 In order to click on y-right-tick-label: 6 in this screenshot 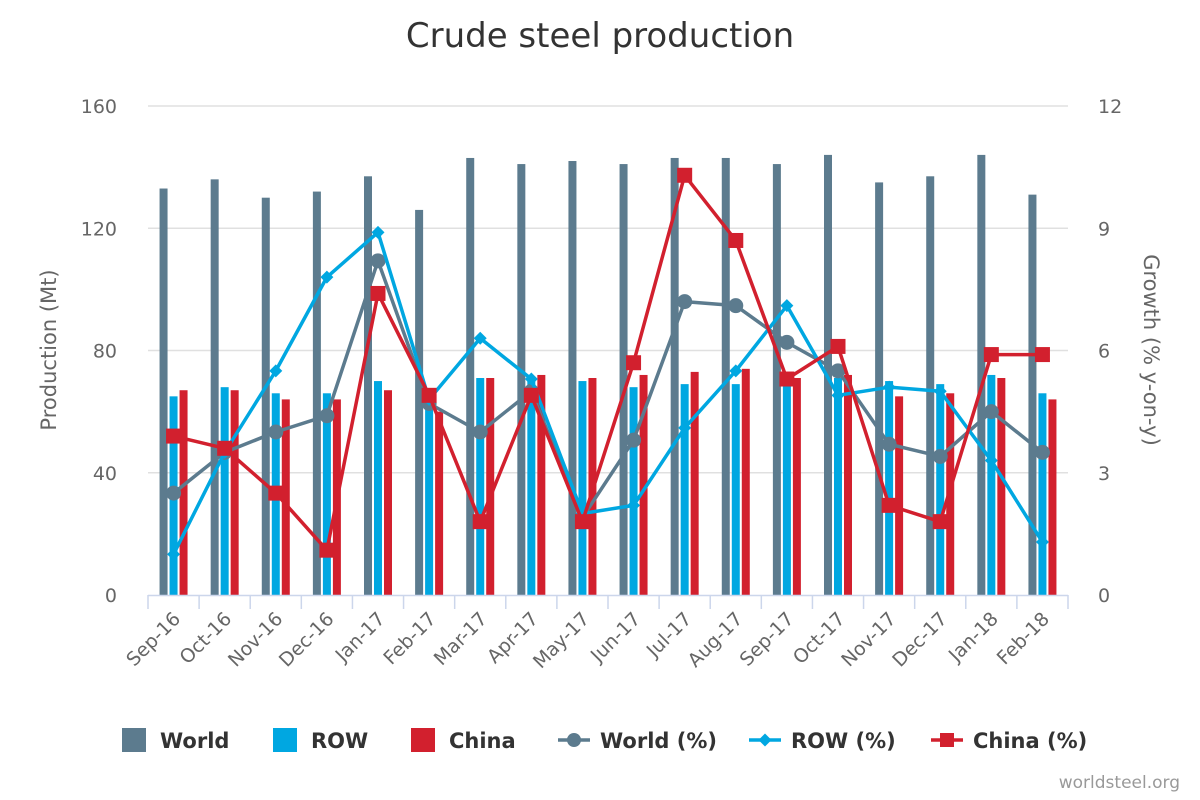, I will do `click(1104, 352)`.